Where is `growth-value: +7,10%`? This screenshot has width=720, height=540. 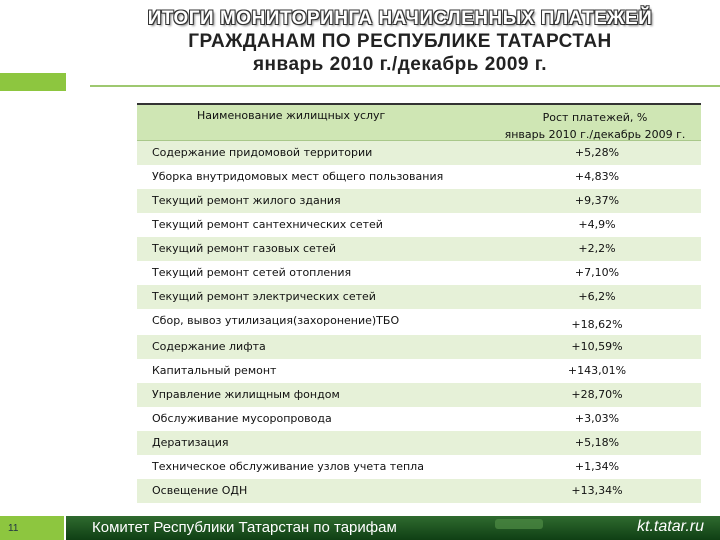 growth-value: +7,10% is located at coordinates (597, 272).